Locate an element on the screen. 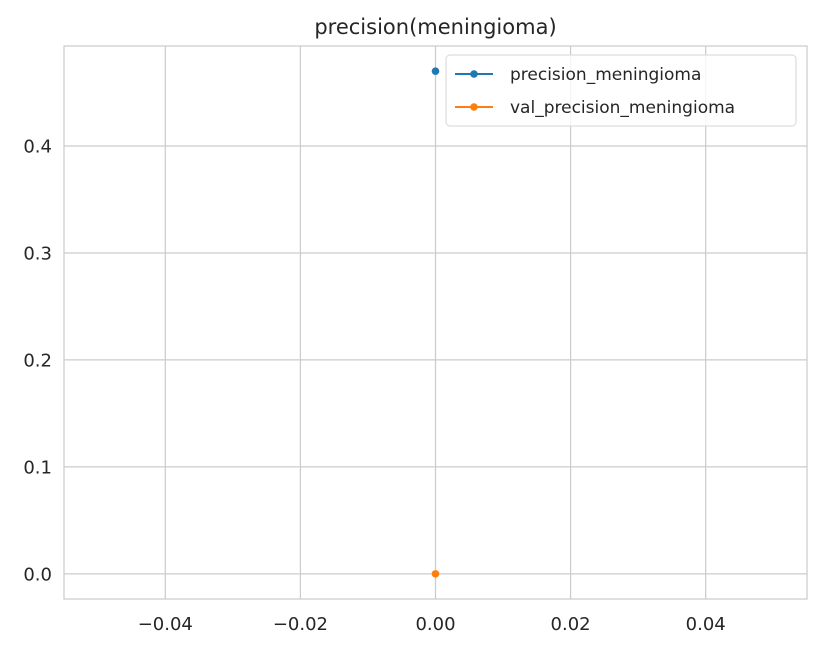  data-point-val_precision_meningioma is located at coordinates (435, 574).